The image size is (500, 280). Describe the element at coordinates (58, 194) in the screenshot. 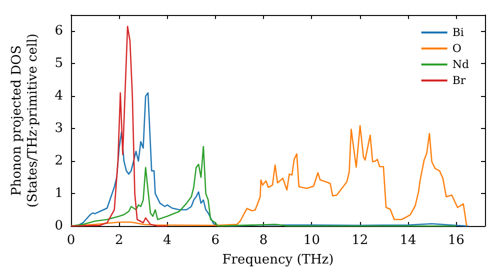

I see `y-tick-label: 1` at that location.